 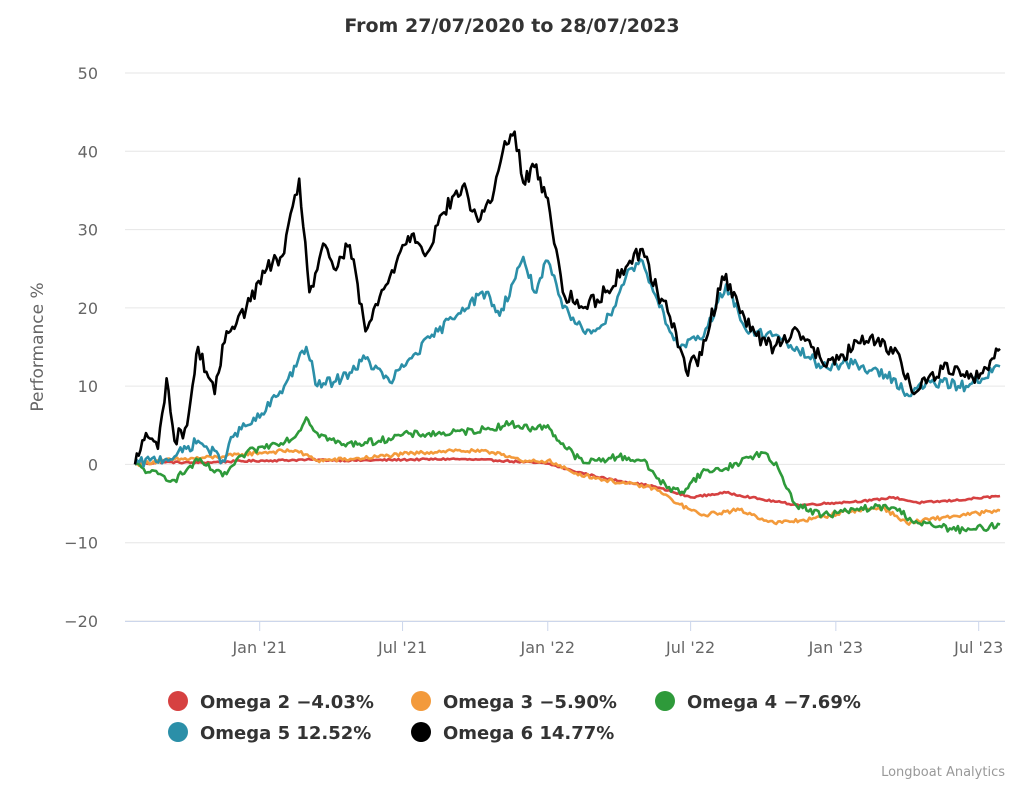 What do you see at coordinates (88, 308) in the screenshot?
I see `y-tick-label: 20` at bounding box center [88, 308].